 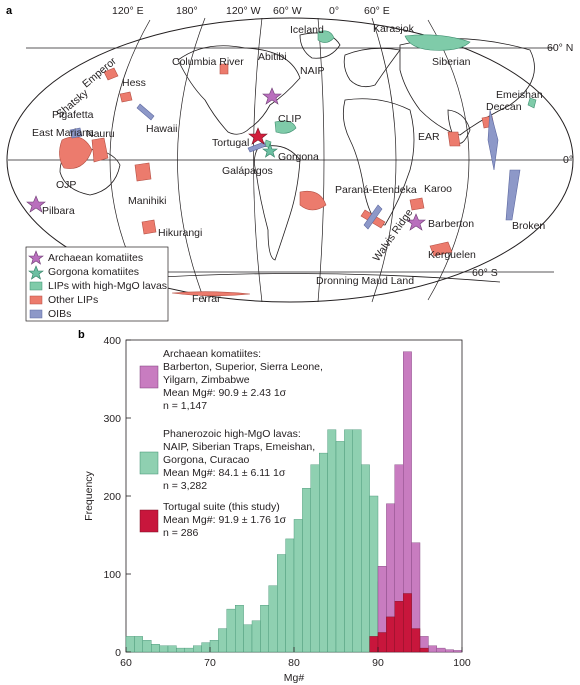 I want to click on lip-high-mgo-regions, so click(x=400, y=89).